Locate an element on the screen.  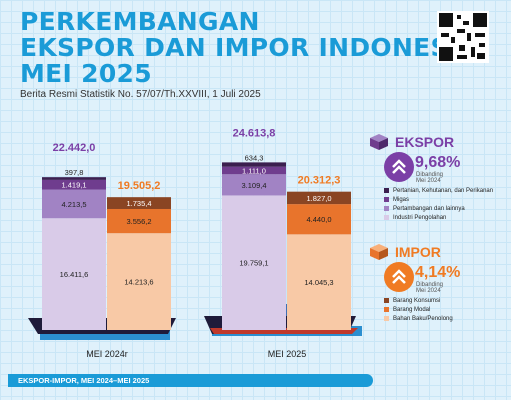
ekspor-label-0-2: 1.419,1 is located at coordinates (73, 185).